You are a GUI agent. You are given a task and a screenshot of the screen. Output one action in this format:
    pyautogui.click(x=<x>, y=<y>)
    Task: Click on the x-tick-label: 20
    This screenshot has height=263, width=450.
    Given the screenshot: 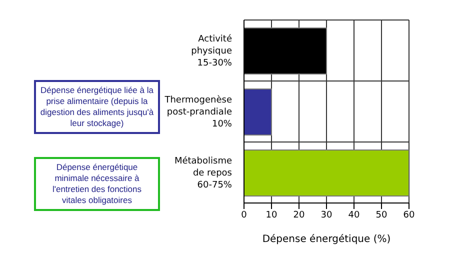 What is the action you would take?
    pyautogui.click(x=299, y=215)
    